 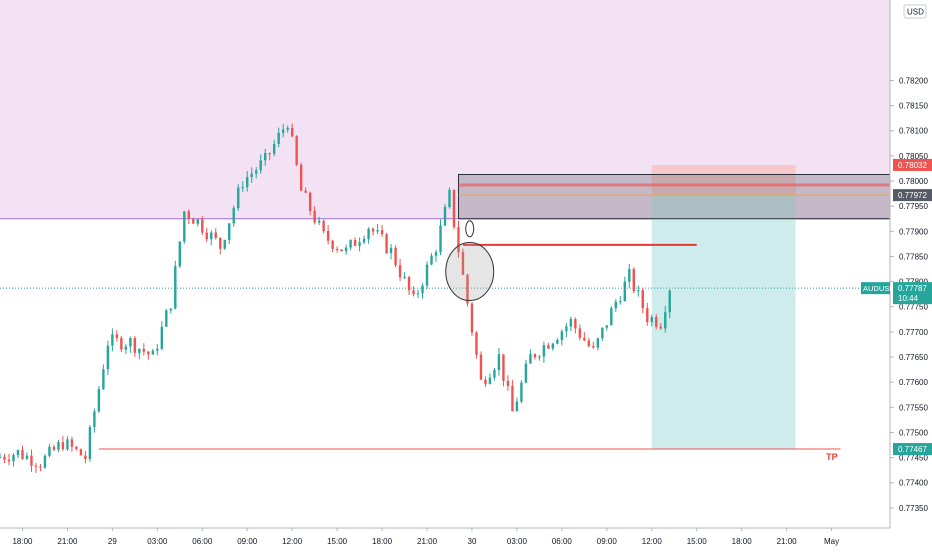 What do you see at coordinates (912, 449) in the screenshot?
I see `target-price-tag: 0.77467` at bounding box center [912, 449].